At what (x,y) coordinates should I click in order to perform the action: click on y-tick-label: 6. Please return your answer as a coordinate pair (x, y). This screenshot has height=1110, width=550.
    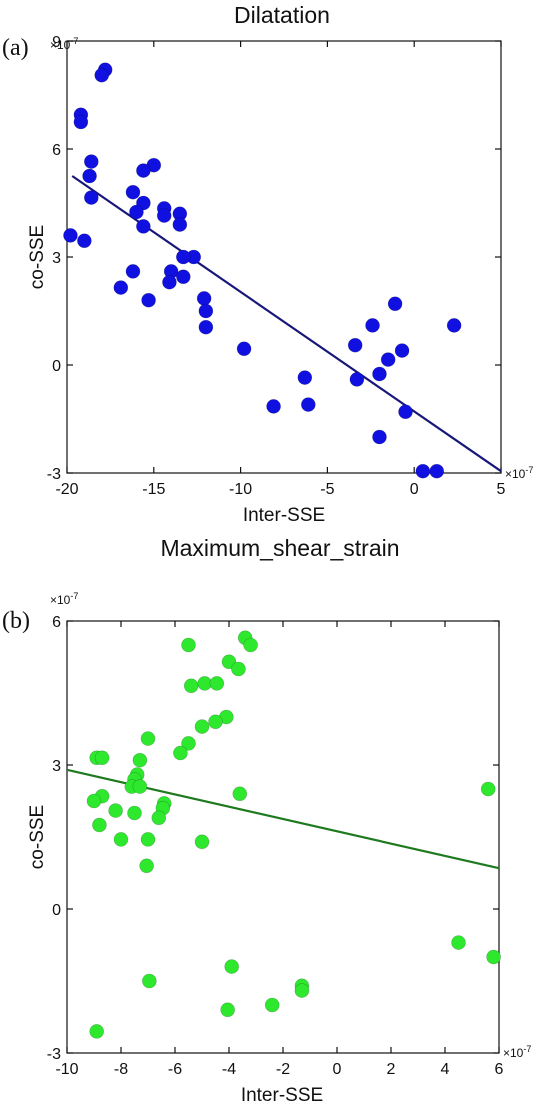
    Looking at the image, I should click on (56, 150).